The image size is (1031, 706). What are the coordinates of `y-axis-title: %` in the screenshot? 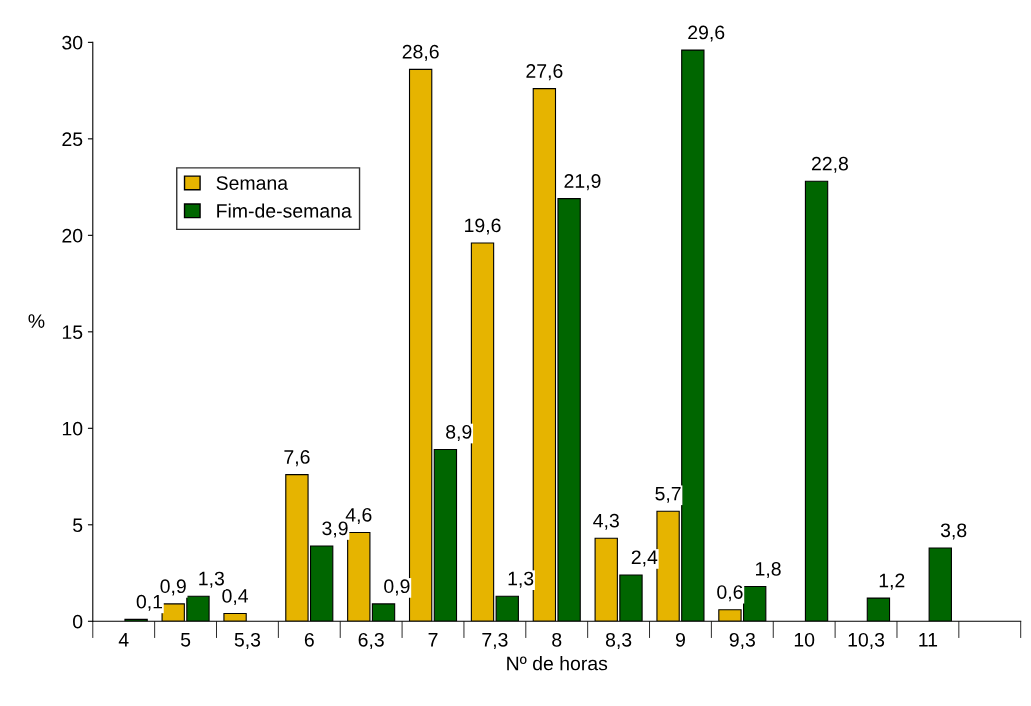 It's located at (36, 321).